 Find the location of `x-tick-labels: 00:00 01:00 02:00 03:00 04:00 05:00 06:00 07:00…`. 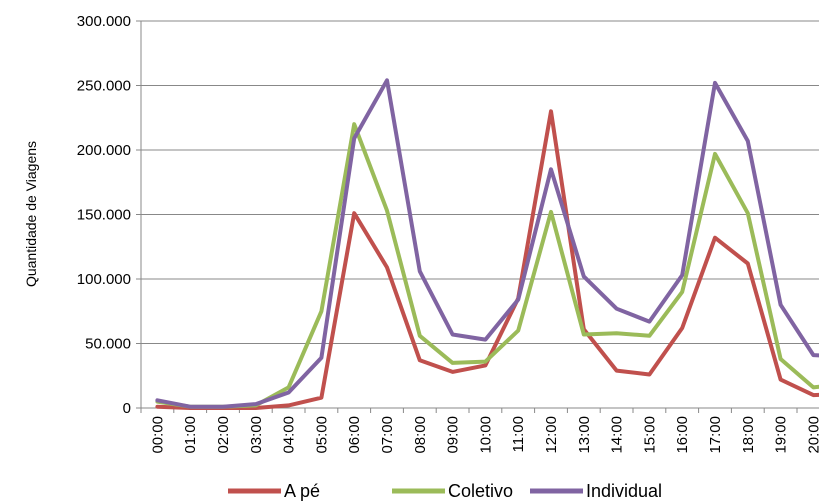

x-tick-labels: 00:00 01:00 02:00 03:00 04:00 05:00 06:00 07:00… is located at coordinates (484, 435).